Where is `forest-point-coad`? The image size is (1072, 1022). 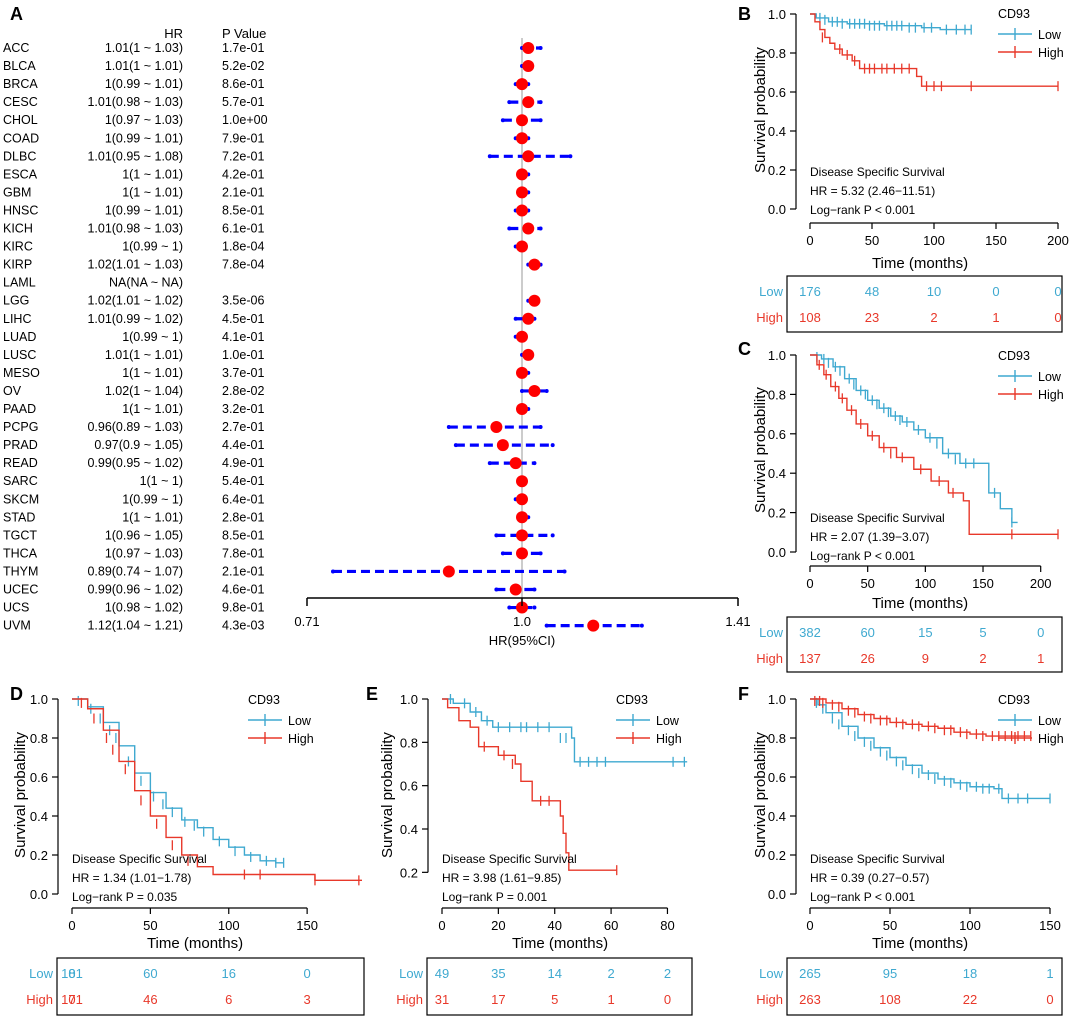
forest-point-coad is located at coordinates (522, 138).